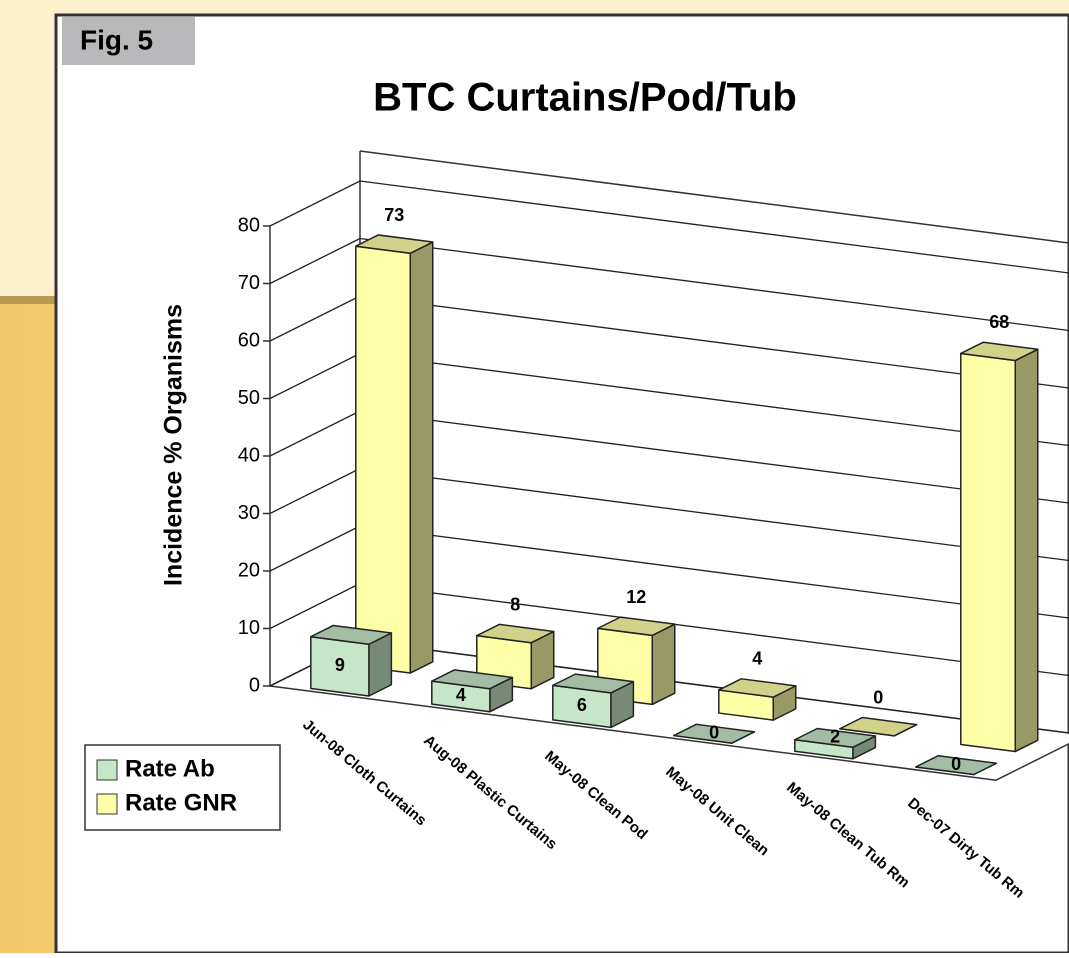 Image resolution: width=1069 pixels, height=958 pixels. Describe the element at coordinates (249, 398) in the screenshot. I see `y-tick-label: 50` at that location.